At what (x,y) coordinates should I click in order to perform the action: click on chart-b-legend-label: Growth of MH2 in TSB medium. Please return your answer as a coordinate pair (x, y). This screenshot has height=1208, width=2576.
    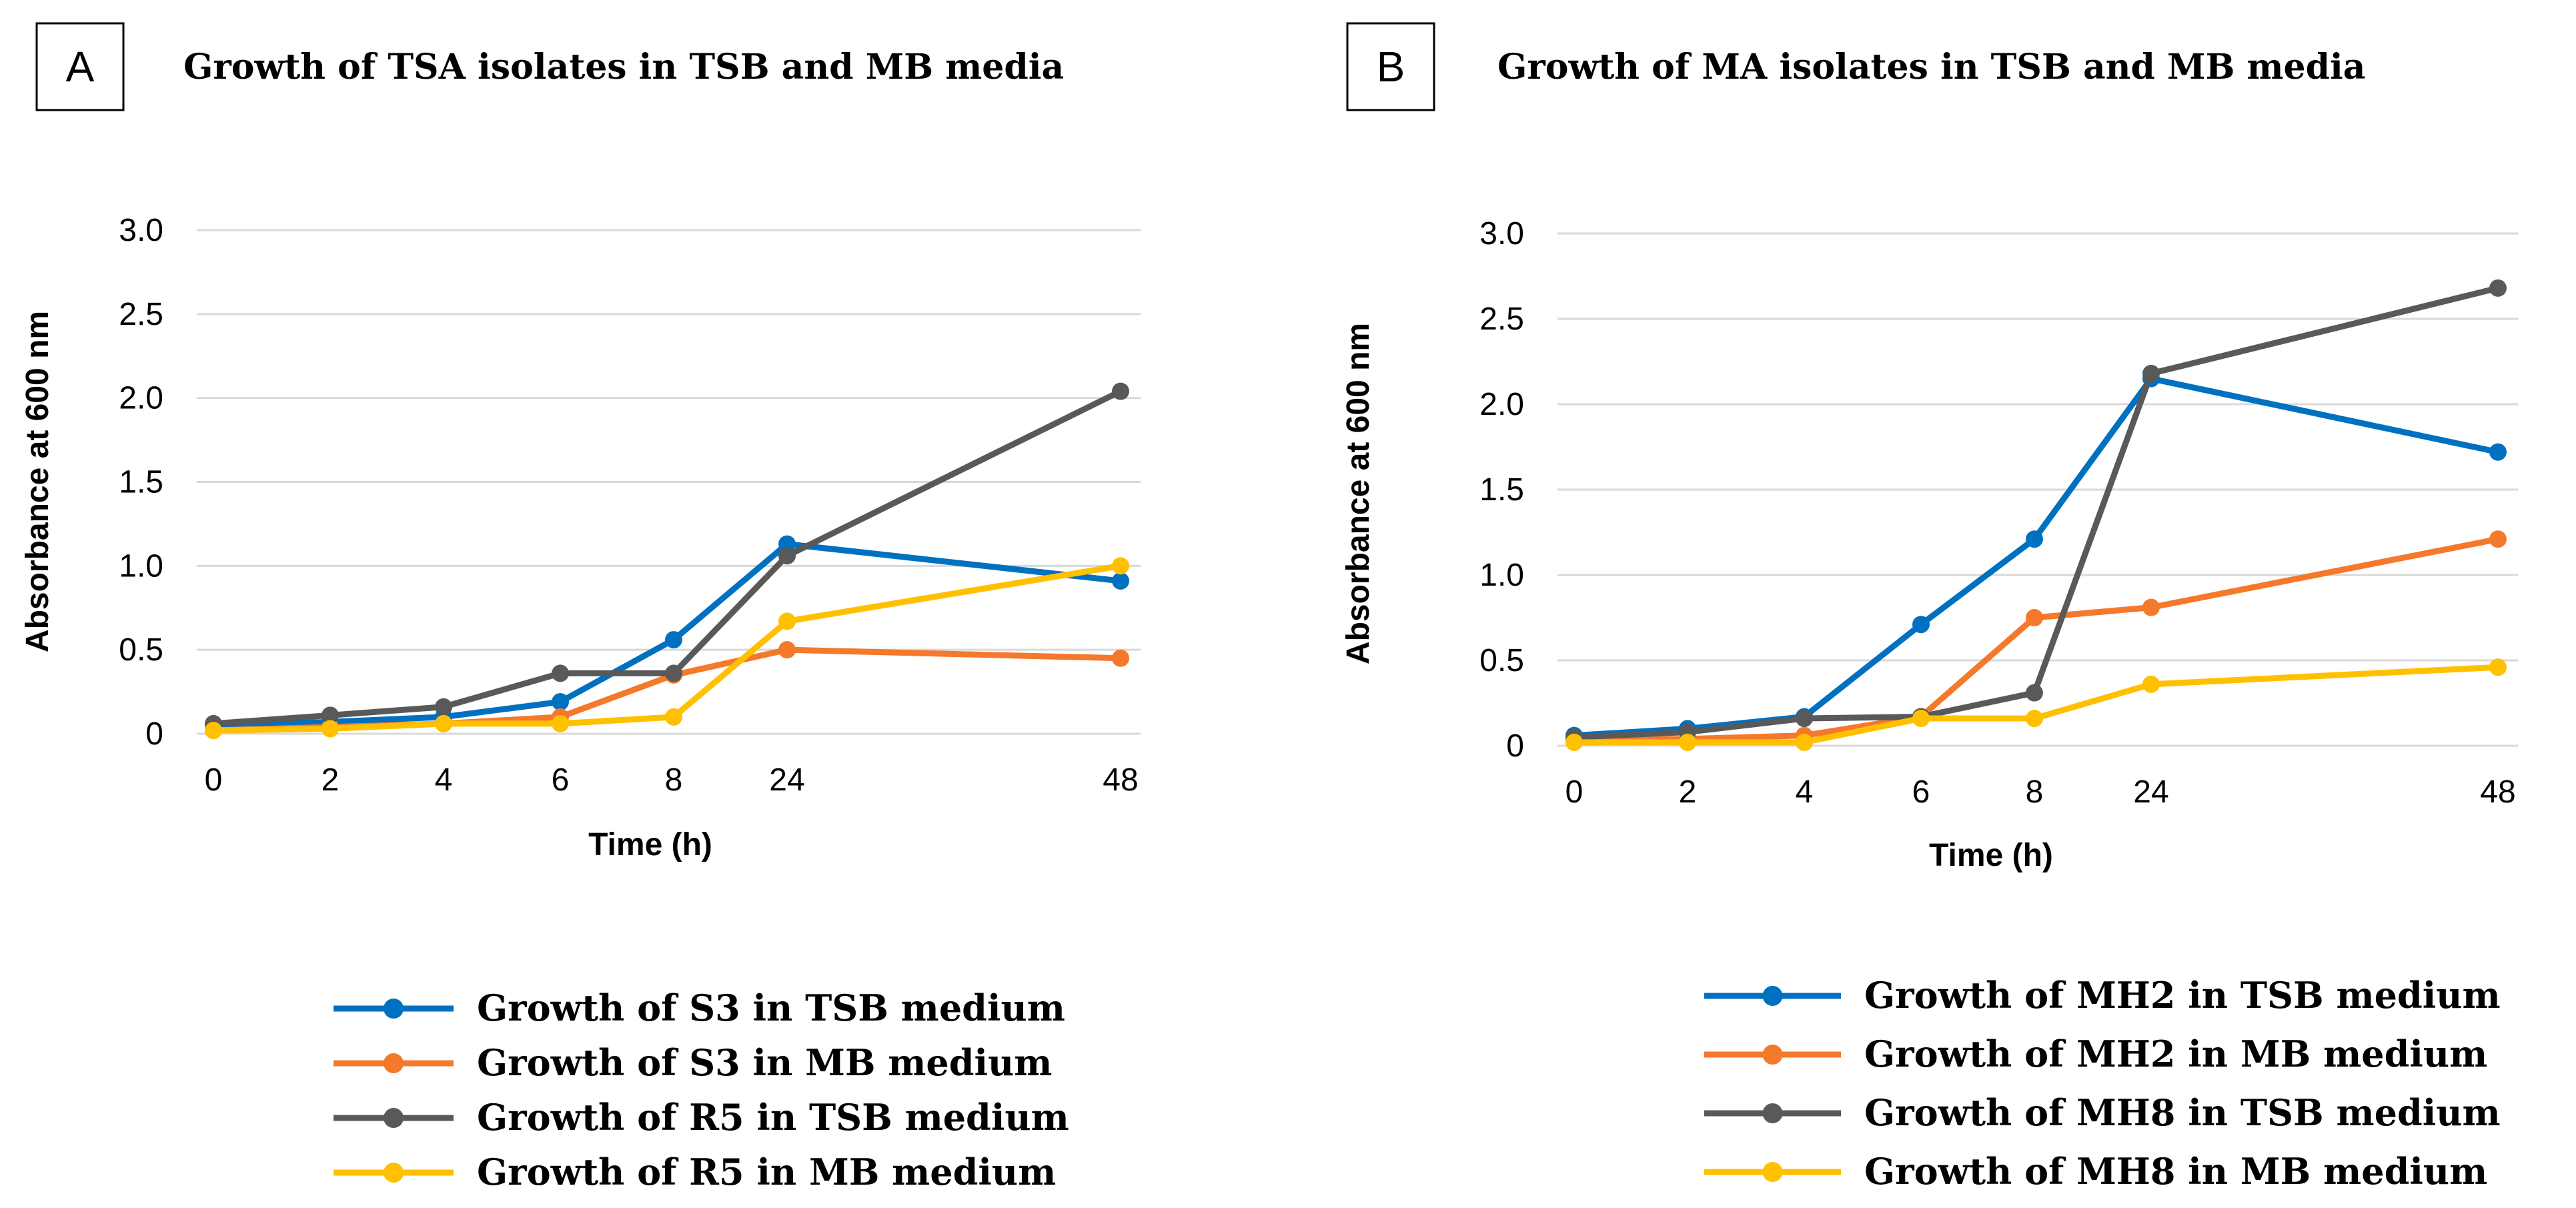
    Looking at the image, I should click on (2182, 995).